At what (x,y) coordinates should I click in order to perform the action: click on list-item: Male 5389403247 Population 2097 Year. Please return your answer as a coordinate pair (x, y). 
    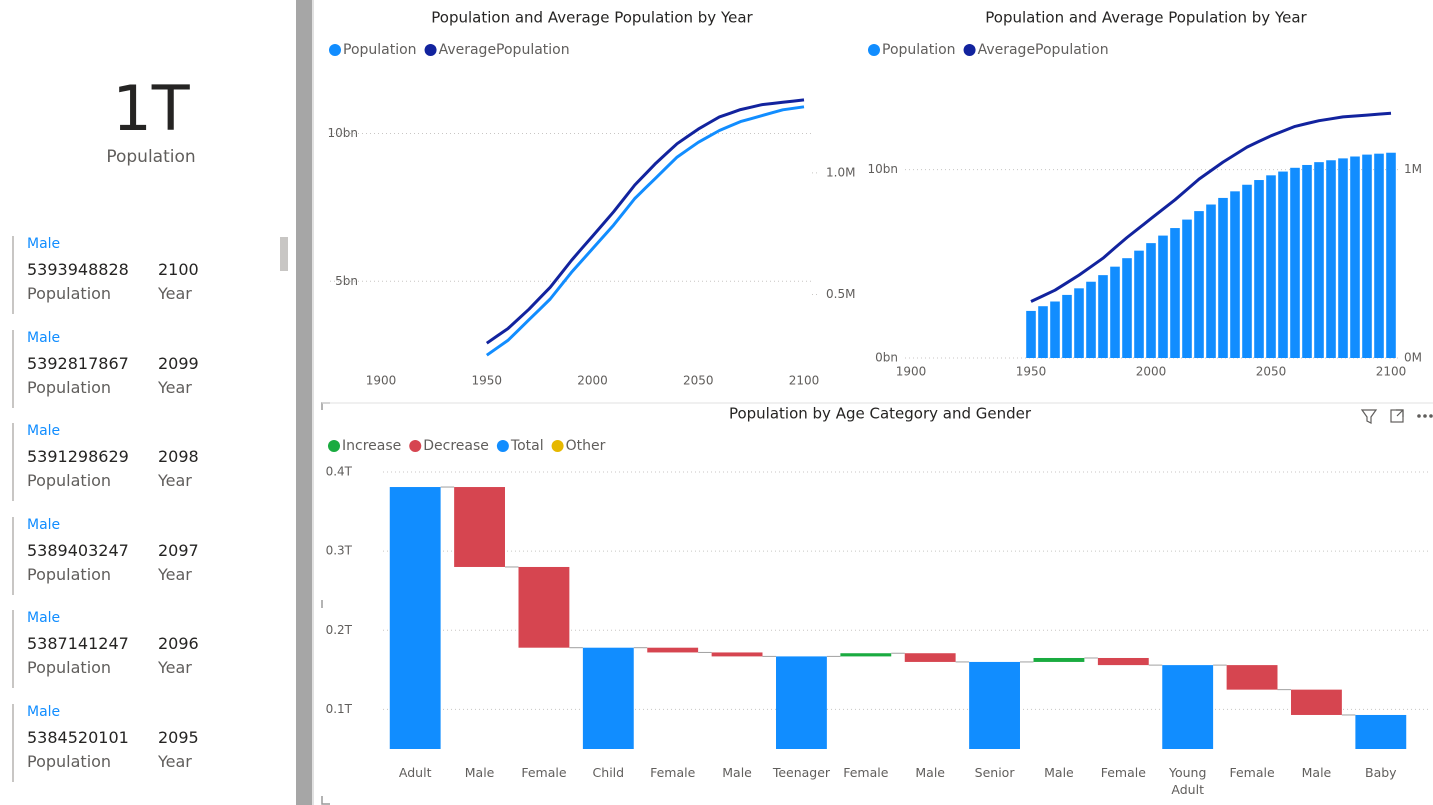
    Looking at the image, I should click on (148, 555).